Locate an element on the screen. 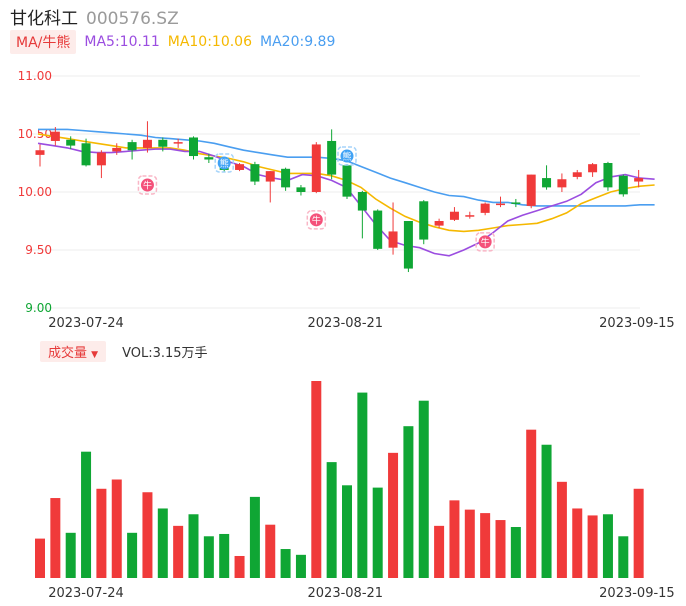 This screenshot has width=686, height=606. bull-bear-signals: 牛 熊牛 熊牛 is located at coordinates (316, 199).